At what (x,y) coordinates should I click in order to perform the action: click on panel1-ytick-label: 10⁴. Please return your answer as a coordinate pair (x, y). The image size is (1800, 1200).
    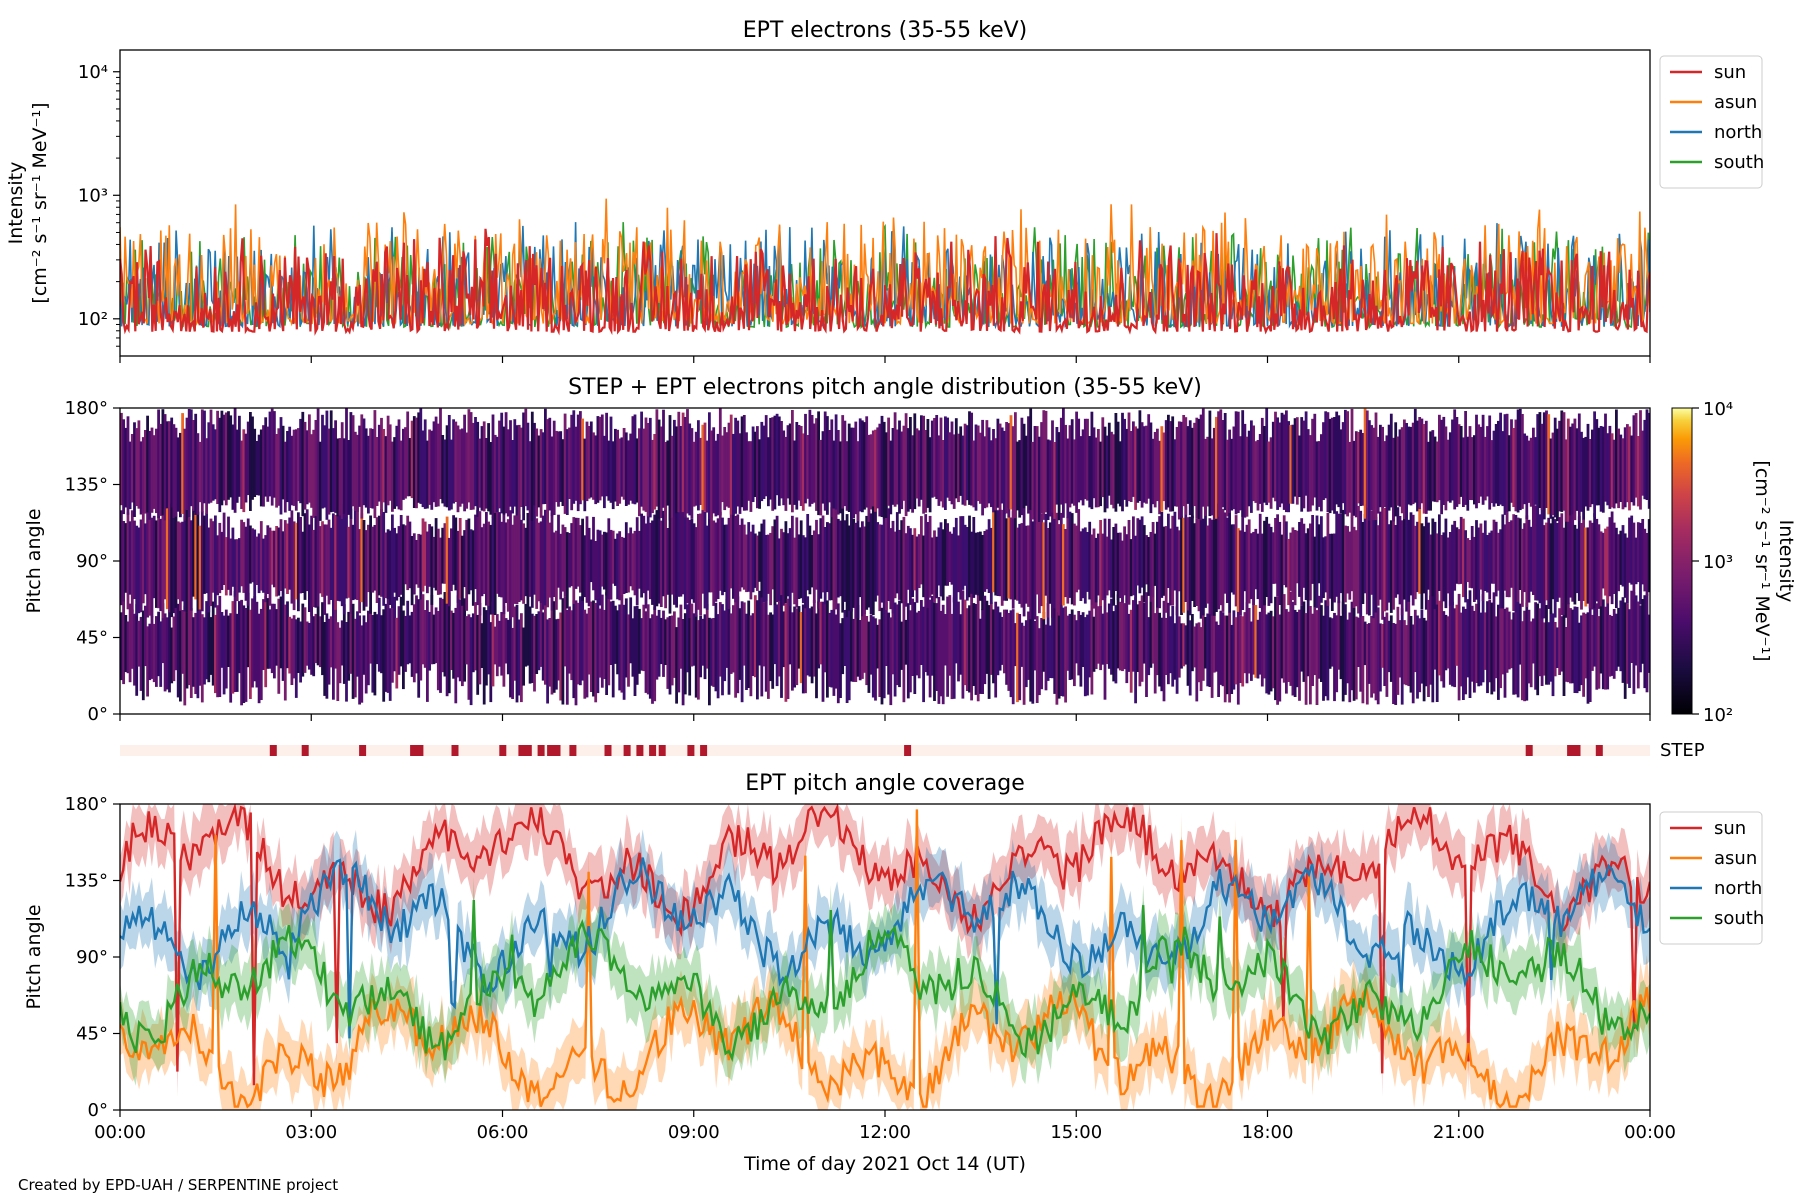
    Looking at the image, I should click on (93, 72).